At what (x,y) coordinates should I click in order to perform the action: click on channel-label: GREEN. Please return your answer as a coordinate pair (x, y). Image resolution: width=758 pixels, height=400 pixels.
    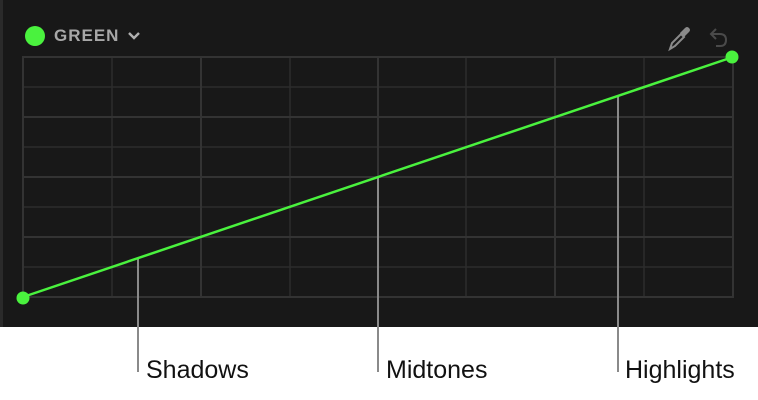
    Looking at the image, I should click on (87, 35).